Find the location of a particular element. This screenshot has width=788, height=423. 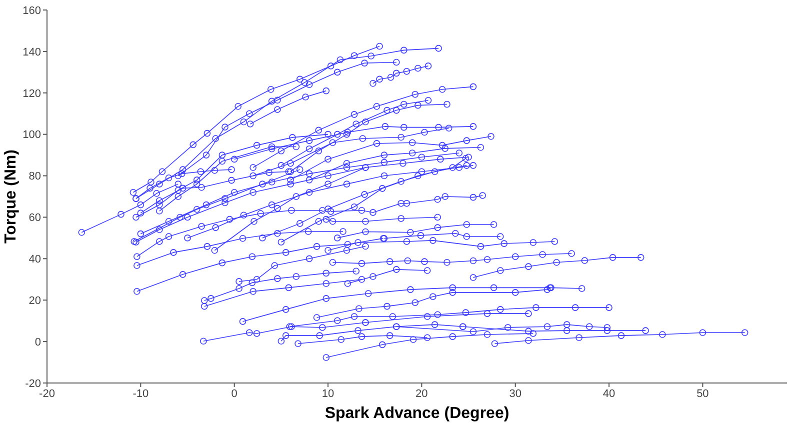

x-tick-label: 30 is located at coordinates (515, 394).